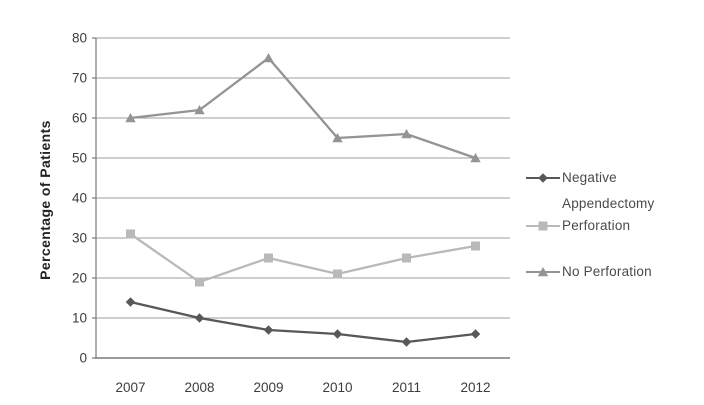  I want to click on legend-label-line1: Appendectomy, so click(608, 203).